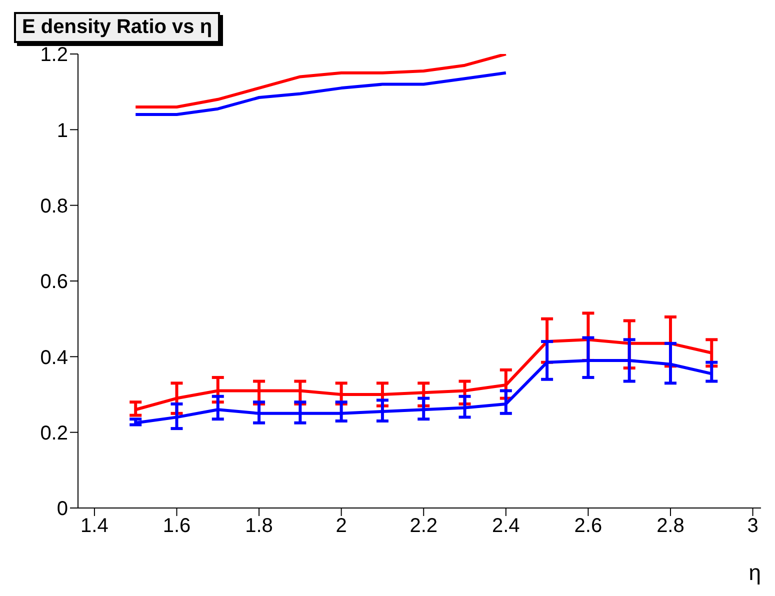 The width and height of the screenshot is (775, 596). What do you see at coordinates (117, 27) in the screenshot?
I see `chart-title: E density Ratio vs η` at bounding box center [117, 27].